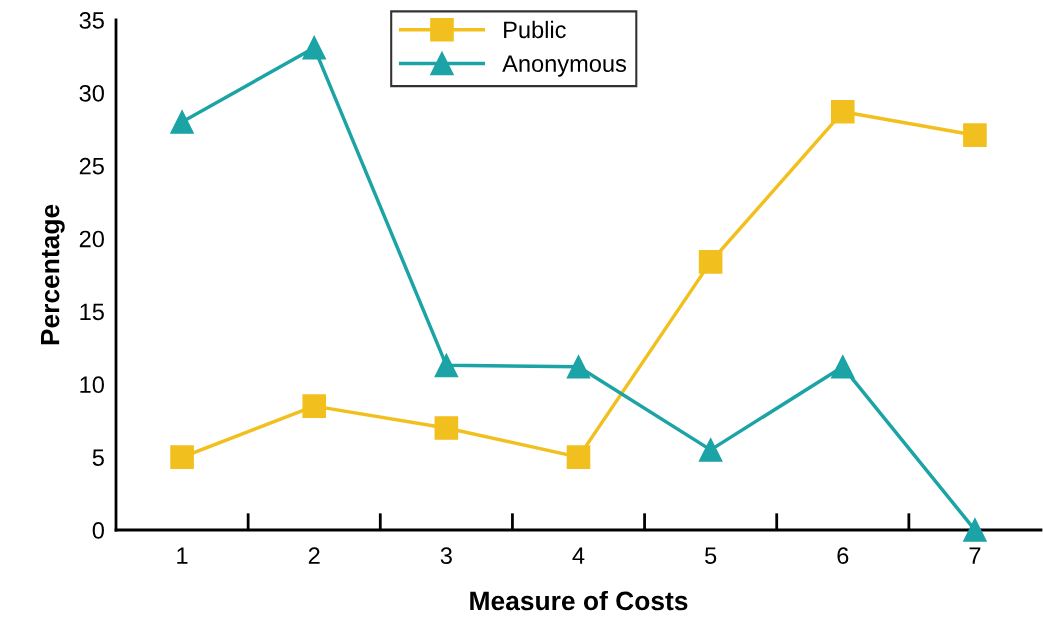 The image size is (1043, 626). Describe the element at coordinates (843, 556) in the screenshot. I see `x-tick-label: 6` at that location.